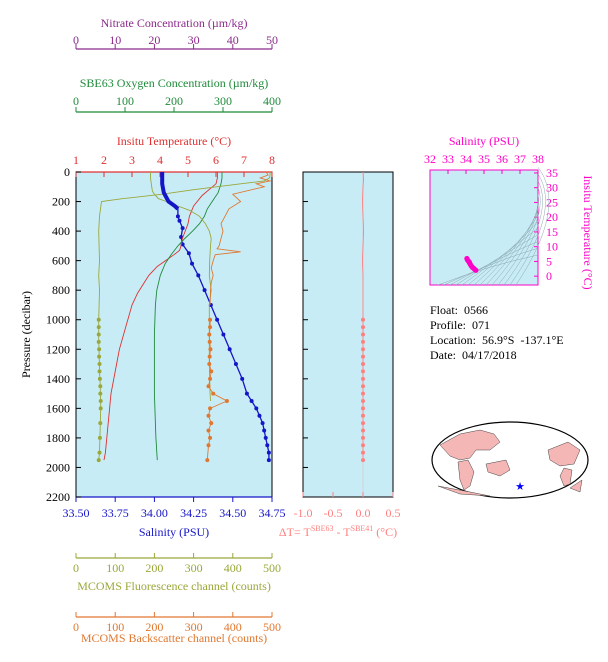 The image size is (608, 662). Describe the element at coordinates (430, 159) in the screenshot. I see `ts-salinity-tick-label: 32` at that location.